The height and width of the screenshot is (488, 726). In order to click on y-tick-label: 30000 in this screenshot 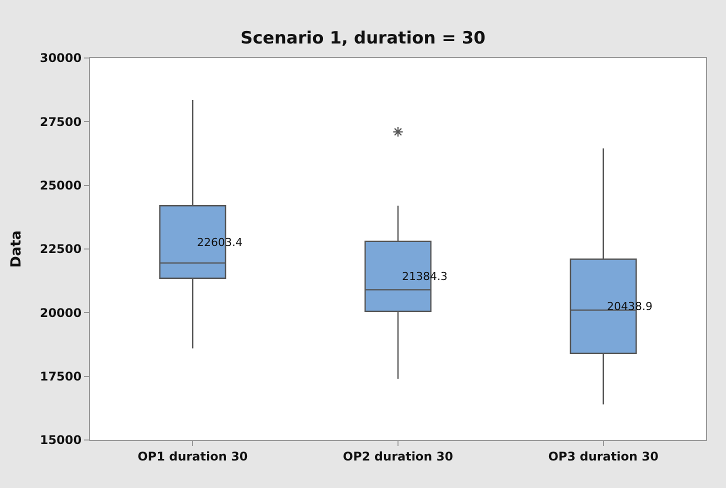, I will do `click(61, 58)`.